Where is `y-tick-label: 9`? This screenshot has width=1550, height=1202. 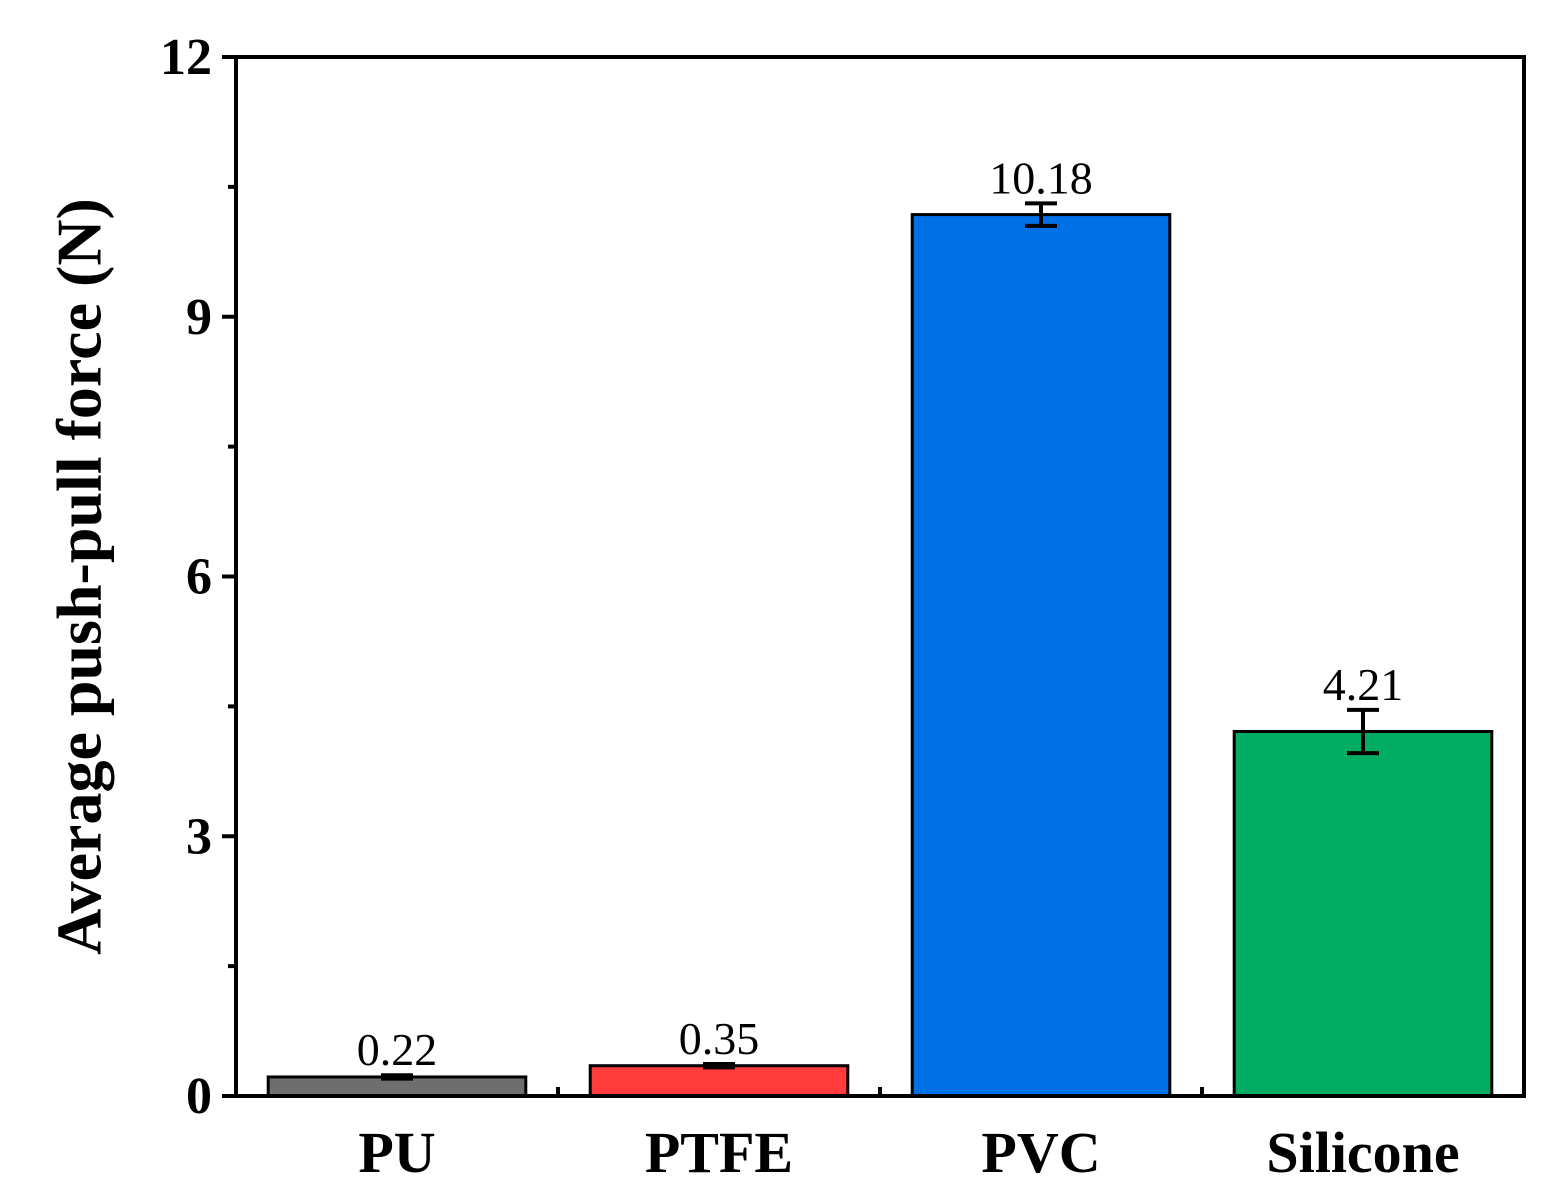
y-tick-label: 9 is located at coordinates (199, 317).